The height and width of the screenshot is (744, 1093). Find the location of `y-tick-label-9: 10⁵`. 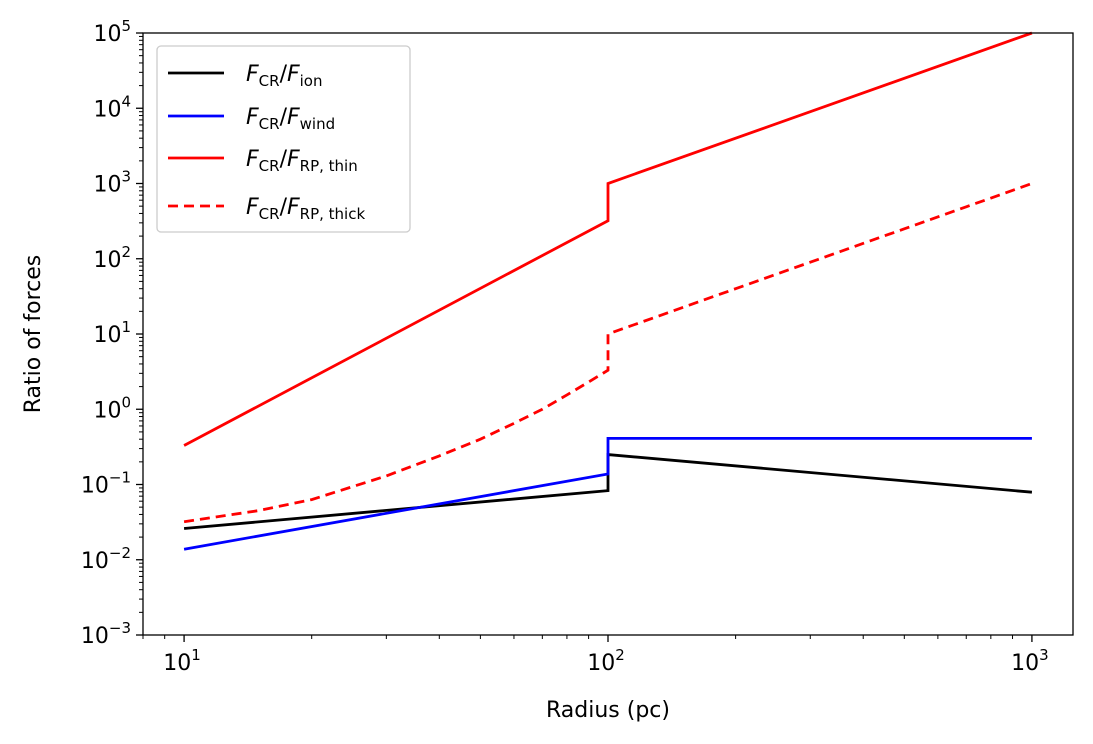

y-tick-label-9: 10⁵ is located at coordinates (112, 32).